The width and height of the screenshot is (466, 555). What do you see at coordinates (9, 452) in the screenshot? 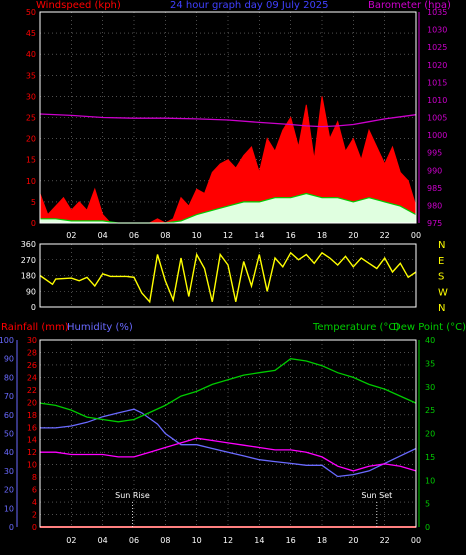
I see `p3-humidity-tick-label: 40` at bounding box center [9, 452].